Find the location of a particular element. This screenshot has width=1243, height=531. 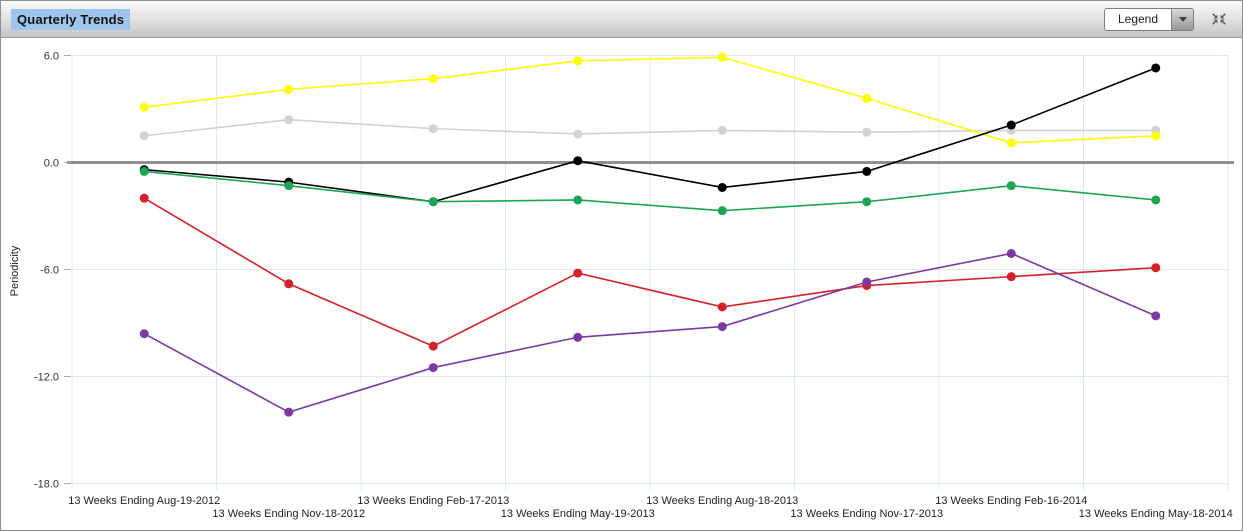

y-tick-label: 0.0 is located at coordinates (51, 164).